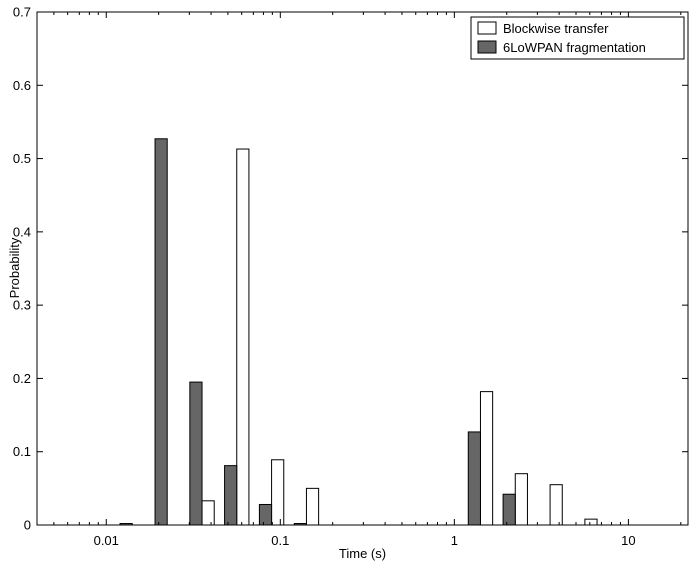 Image resolution: width=699 pixels, height=570 pixels. I want to click on y-tick-label-5: 0.5, so click(22, 158).